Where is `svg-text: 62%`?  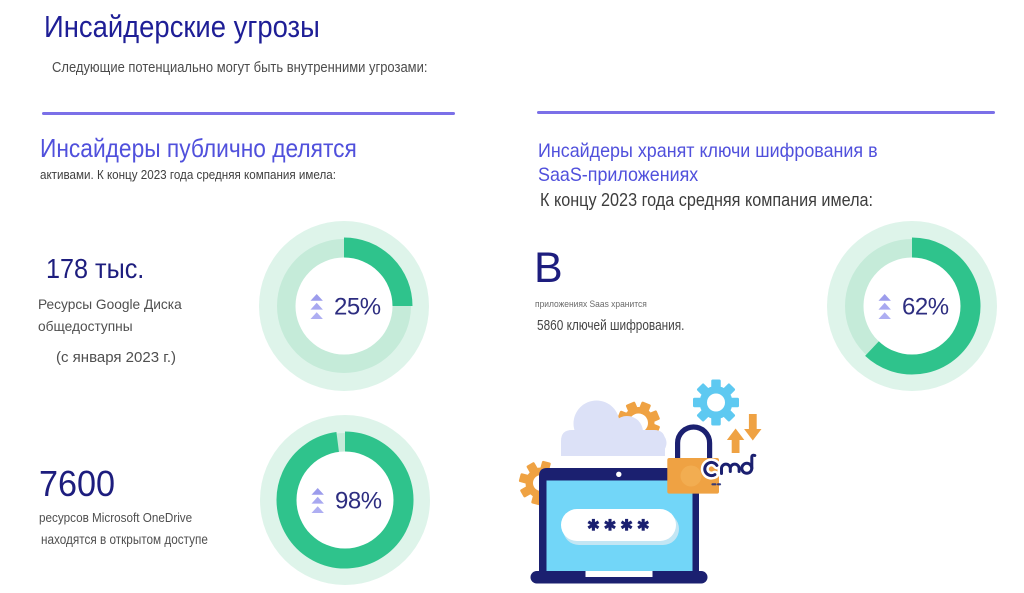
svg-text: 62% is located at coordinates (925, 307).